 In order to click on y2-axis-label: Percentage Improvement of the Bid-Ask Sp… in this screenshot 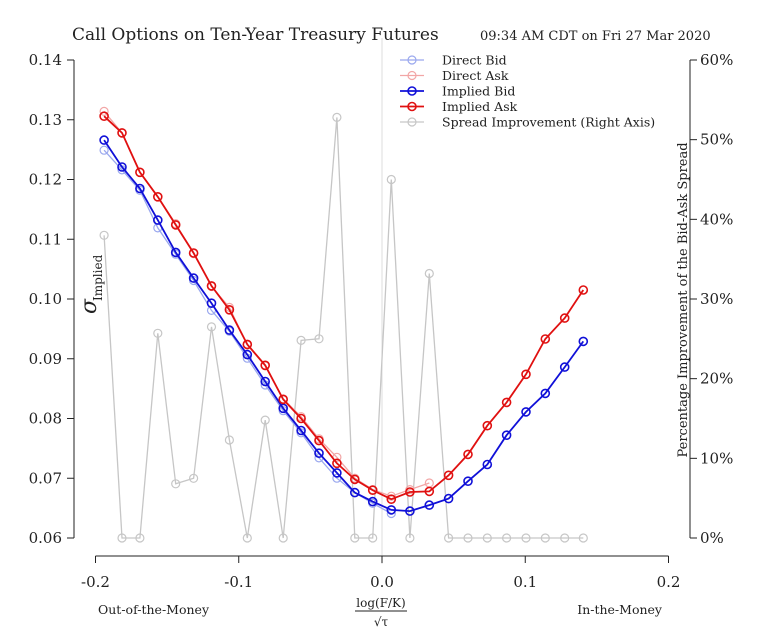, I will do `click(683, 299)`.